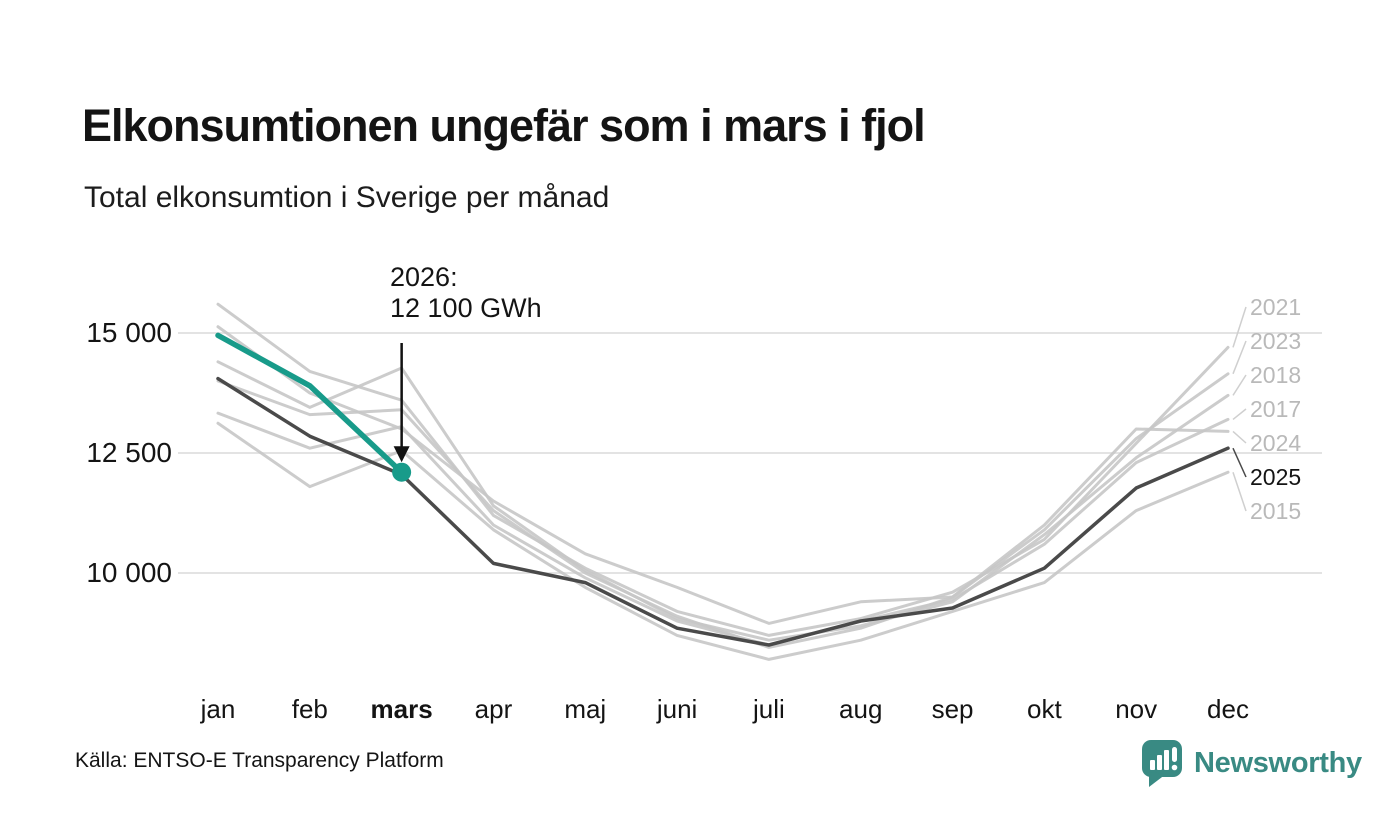  Describe the element at coordinates (1278, 762) in the screenshot. I see `newsworthy-logo-text: Newsworthy` at that location.